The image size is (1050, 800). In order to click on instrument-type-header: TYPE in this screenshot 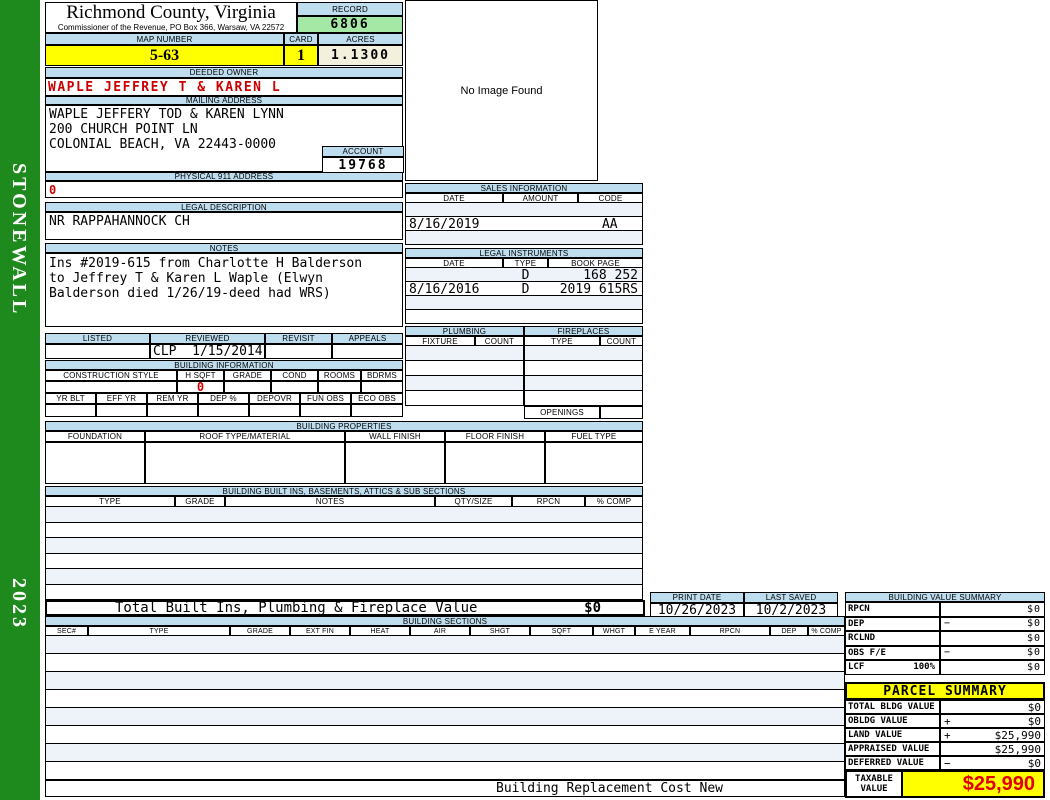, I will do `click(525, 263)`.